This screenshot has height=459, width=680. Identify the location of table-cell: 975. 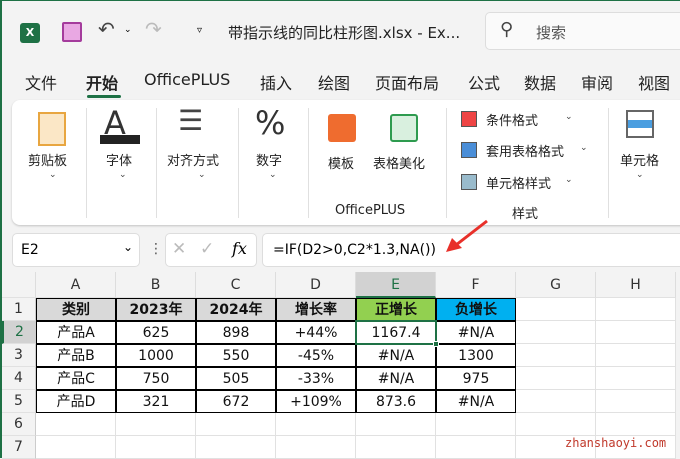
(476, 378).